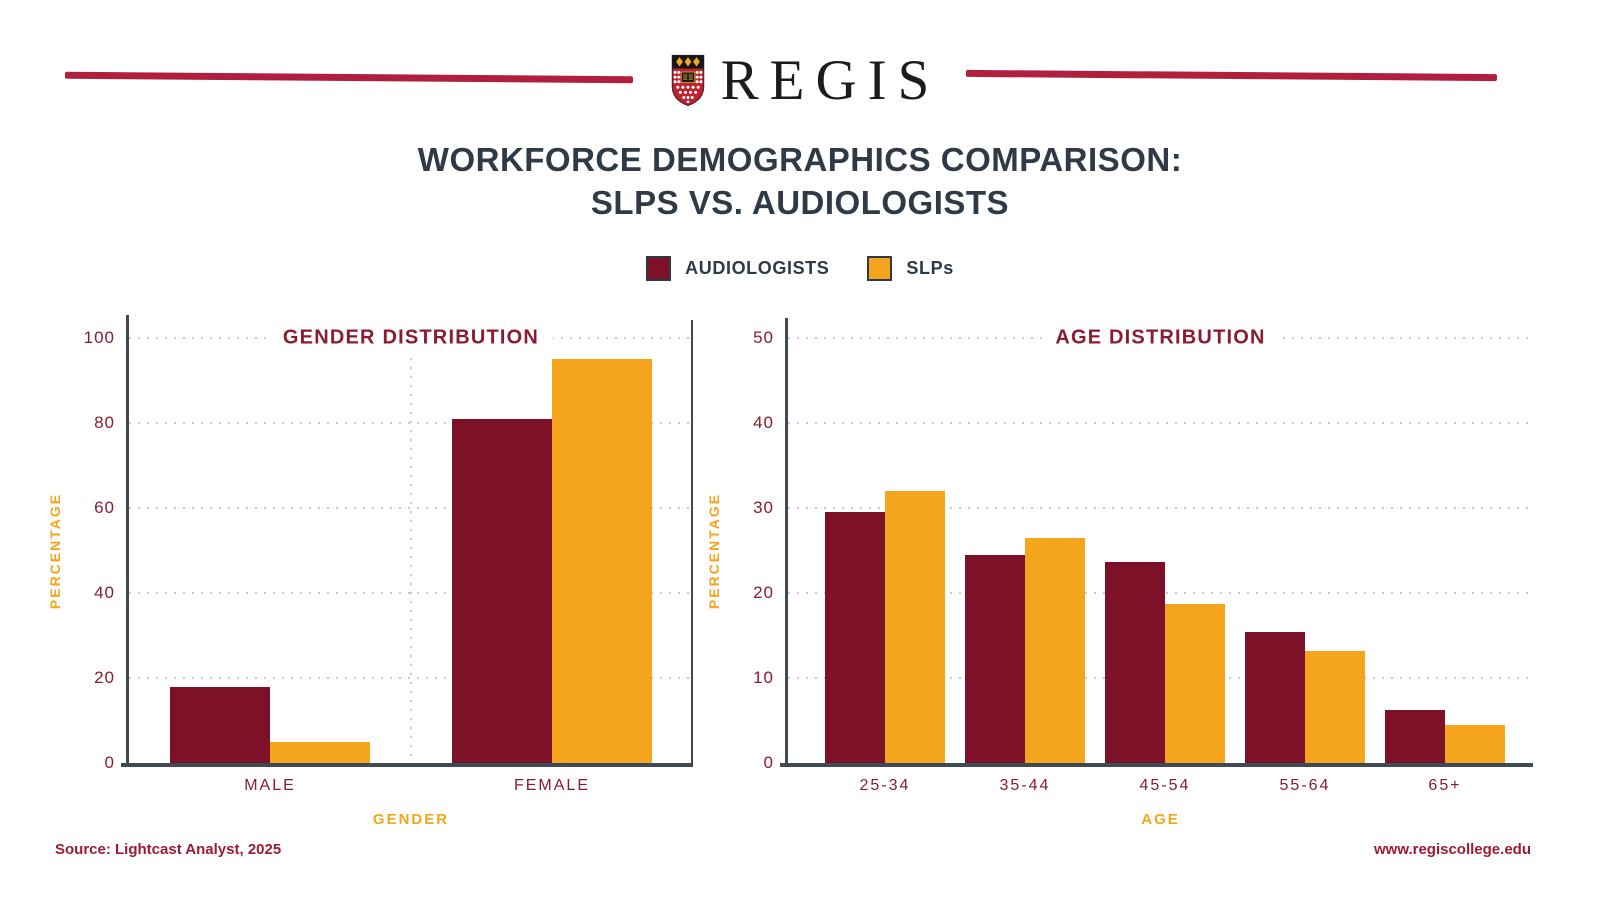 This screenshot has height=900, width=1600. Describe the element at coordinates (411, 819) in the screenshot. I see `x-axis-title-gender: GENDER` at that location.